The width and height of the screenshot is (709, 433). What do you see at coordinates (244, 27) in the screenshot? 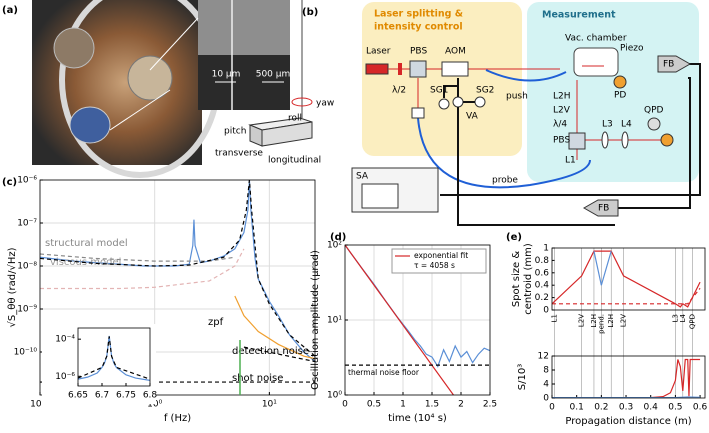
I see `sem-image` at bounding box center [244, 27].